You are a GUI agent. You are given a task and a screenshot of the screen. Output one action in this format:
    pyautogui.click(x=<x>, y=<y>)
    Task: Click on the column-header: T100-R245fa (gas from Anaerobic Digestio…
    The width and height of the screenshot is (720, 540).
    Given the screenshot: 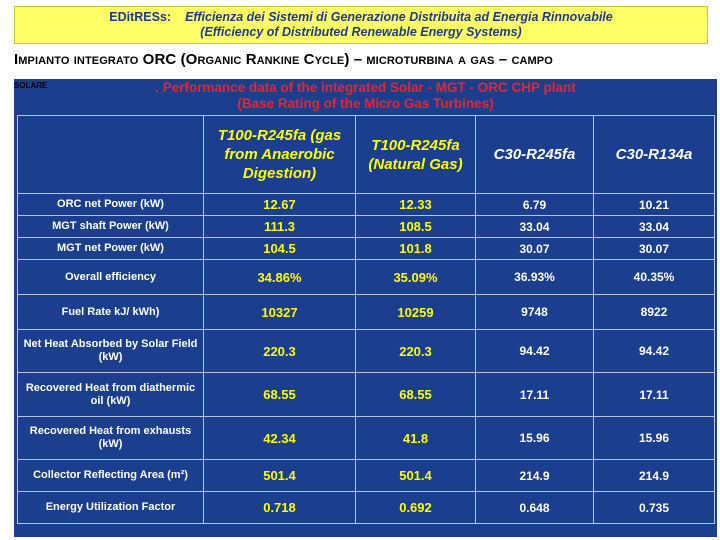 What is the action you would take?
    pyautogui.click(x=279, y=154)
    